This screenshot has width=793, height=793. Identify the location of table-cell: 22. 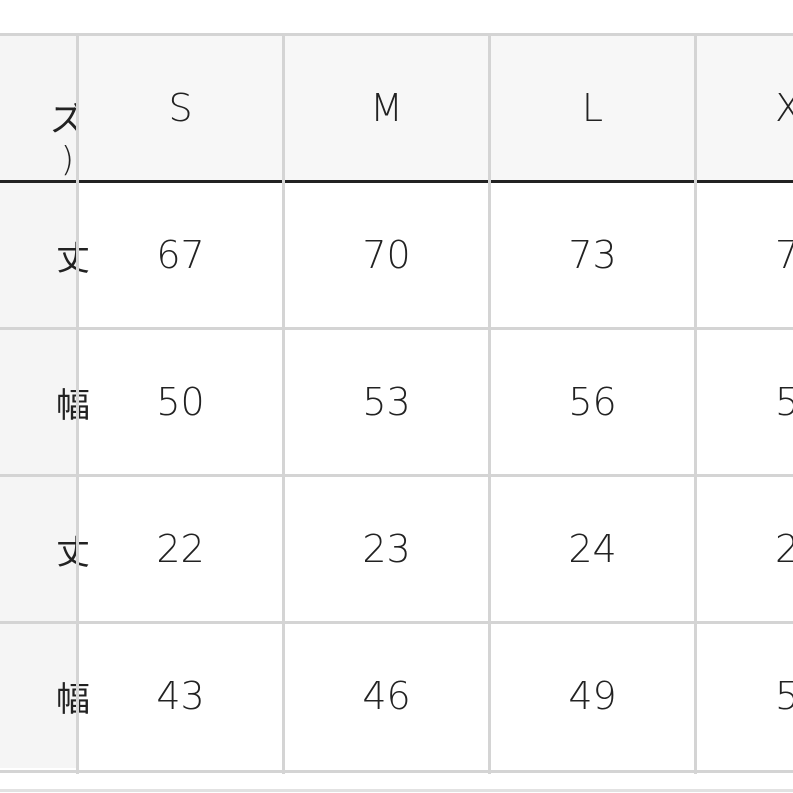
(180, 549).